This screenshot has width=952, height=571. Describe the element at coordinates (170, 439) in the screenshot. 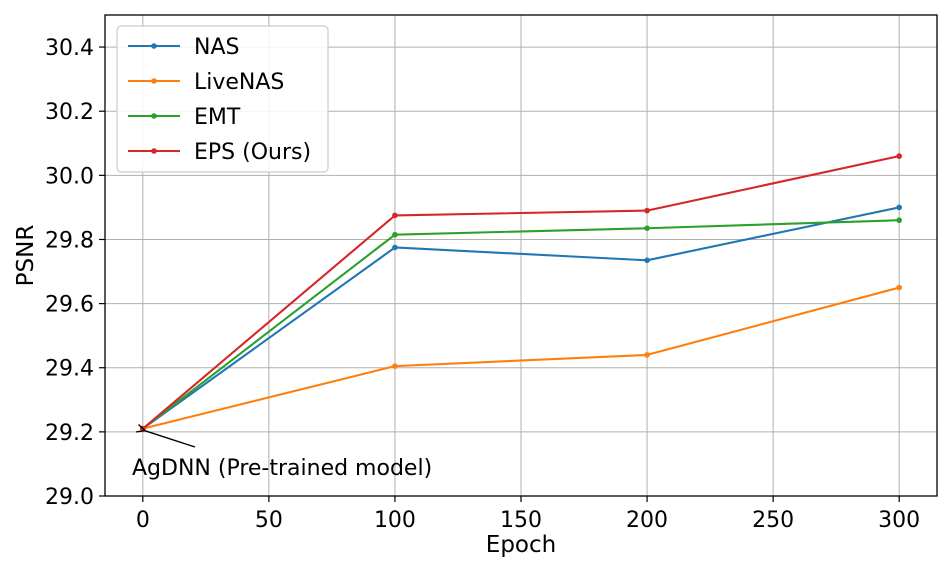

I see `annotation-arrow` at that location.